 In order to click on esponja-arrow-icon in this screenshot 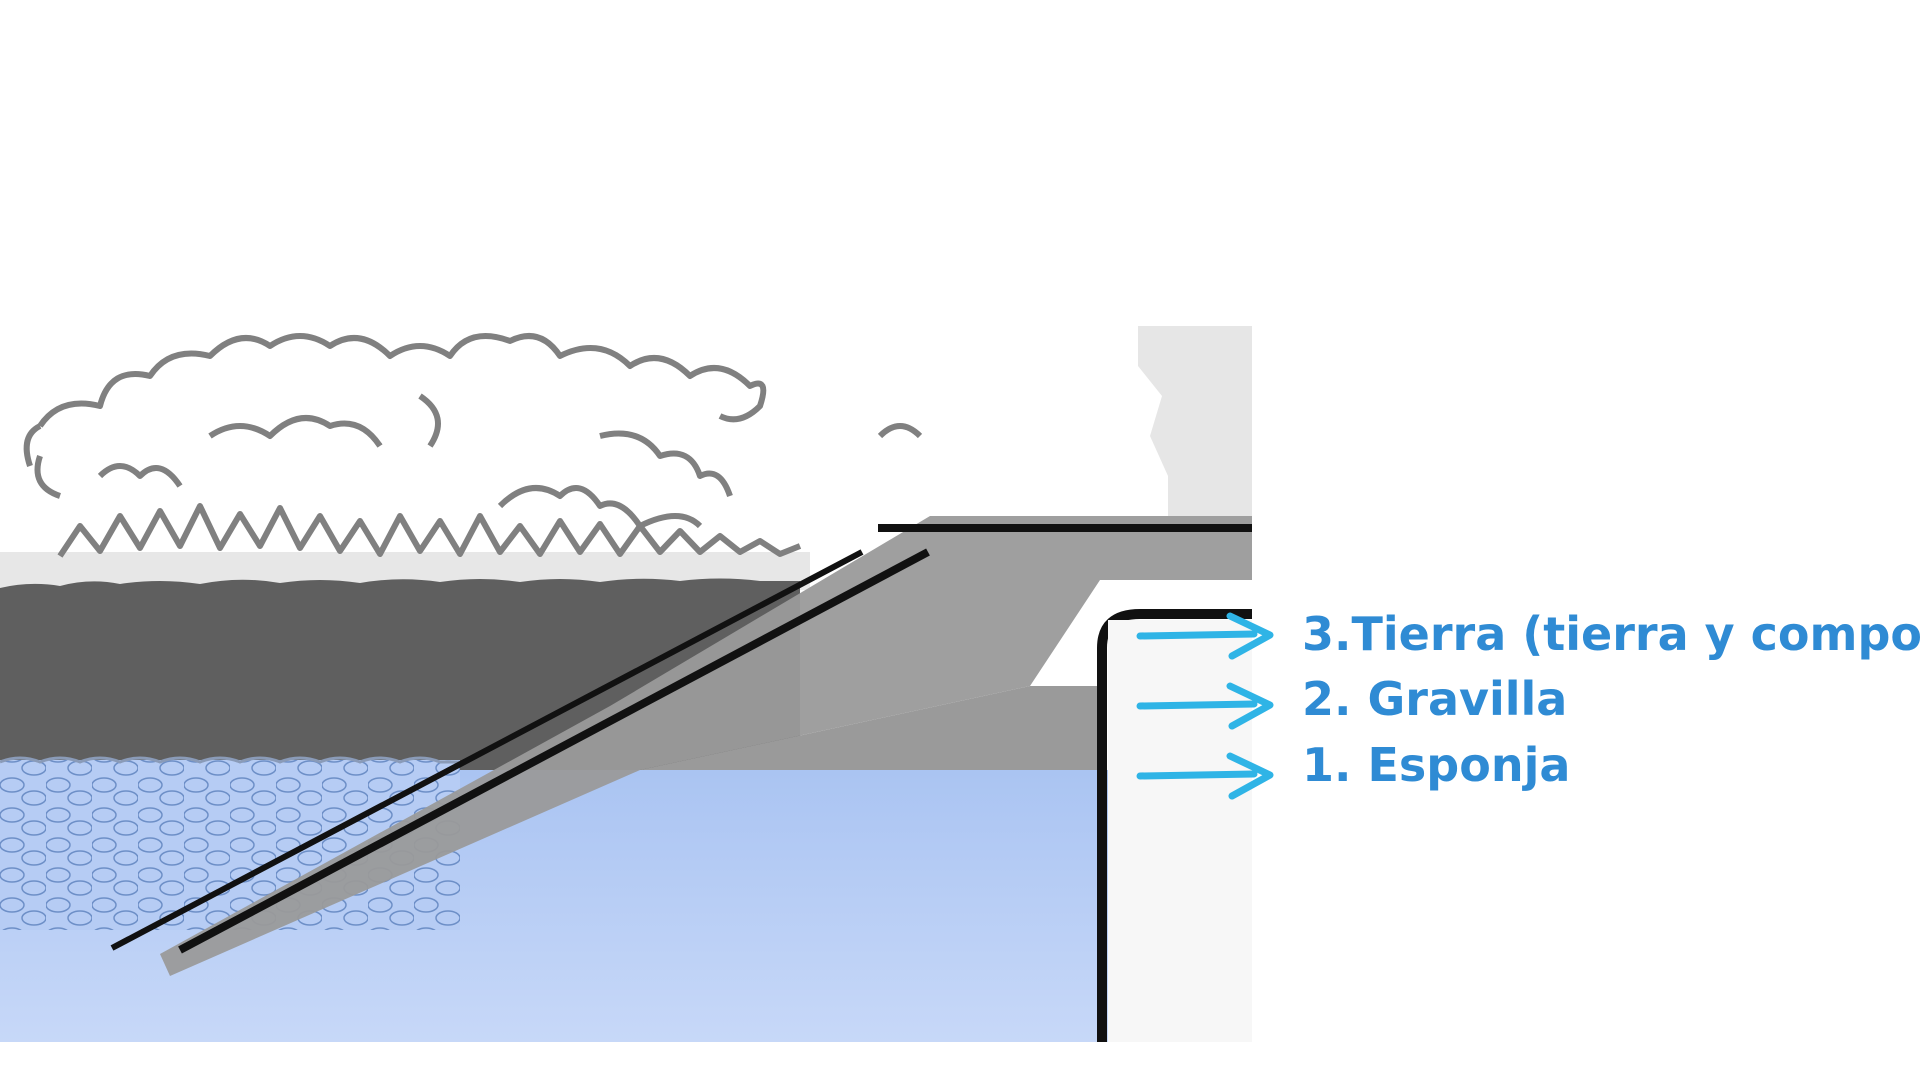, I will do `click(1205, 776)`.